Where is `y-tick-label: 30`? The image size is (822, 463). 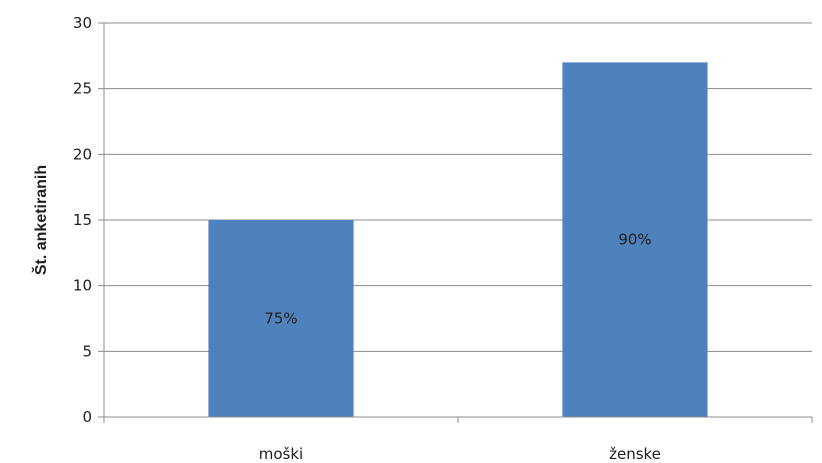
y-tick-label: 30 is located at coordinates (82, 23).